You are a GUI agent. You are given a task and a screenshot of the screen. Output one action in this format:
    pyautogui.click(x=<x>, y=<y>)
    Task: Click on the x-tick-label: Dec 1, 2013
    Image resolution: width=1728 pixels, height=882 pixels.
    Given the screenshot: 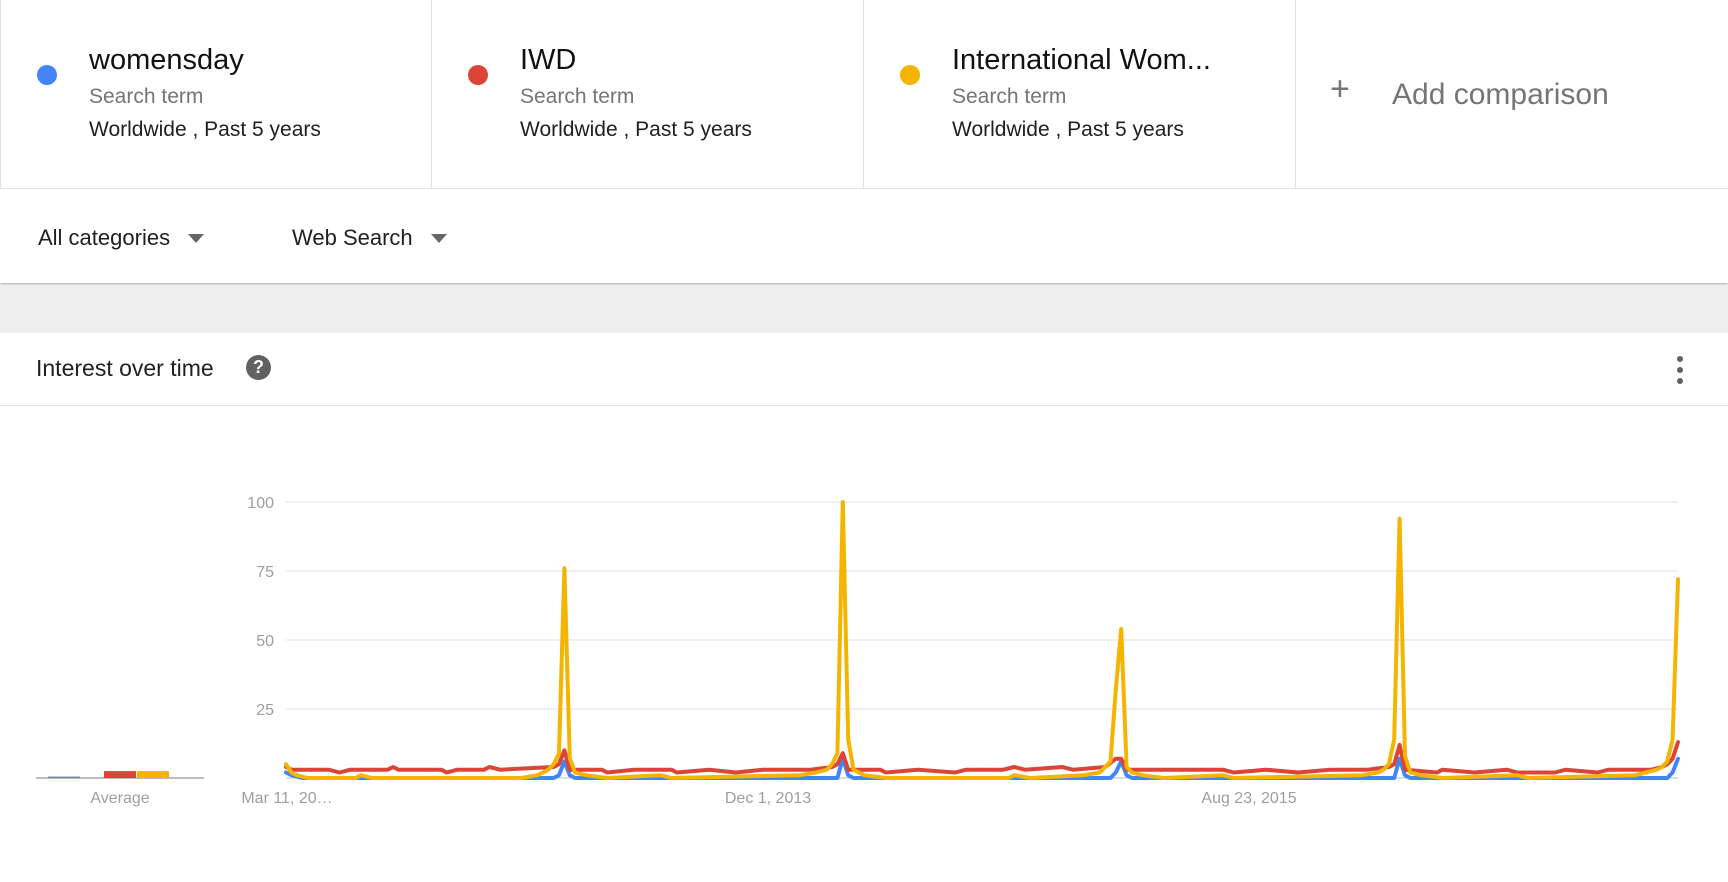 What is the action you would take?
    pyautogui.click(x=768, y=798)
    